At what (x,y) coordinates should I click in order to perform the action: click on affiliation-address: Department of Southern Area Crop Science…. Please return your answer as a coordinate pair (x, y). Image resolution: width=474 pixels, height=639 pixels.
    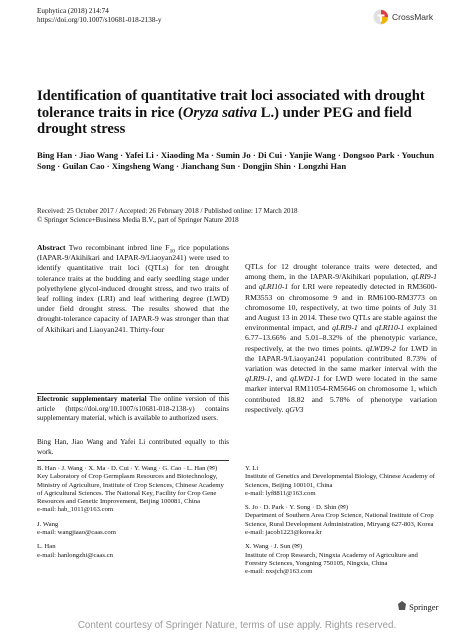
    Looking at the image, I should click on (339, 520).